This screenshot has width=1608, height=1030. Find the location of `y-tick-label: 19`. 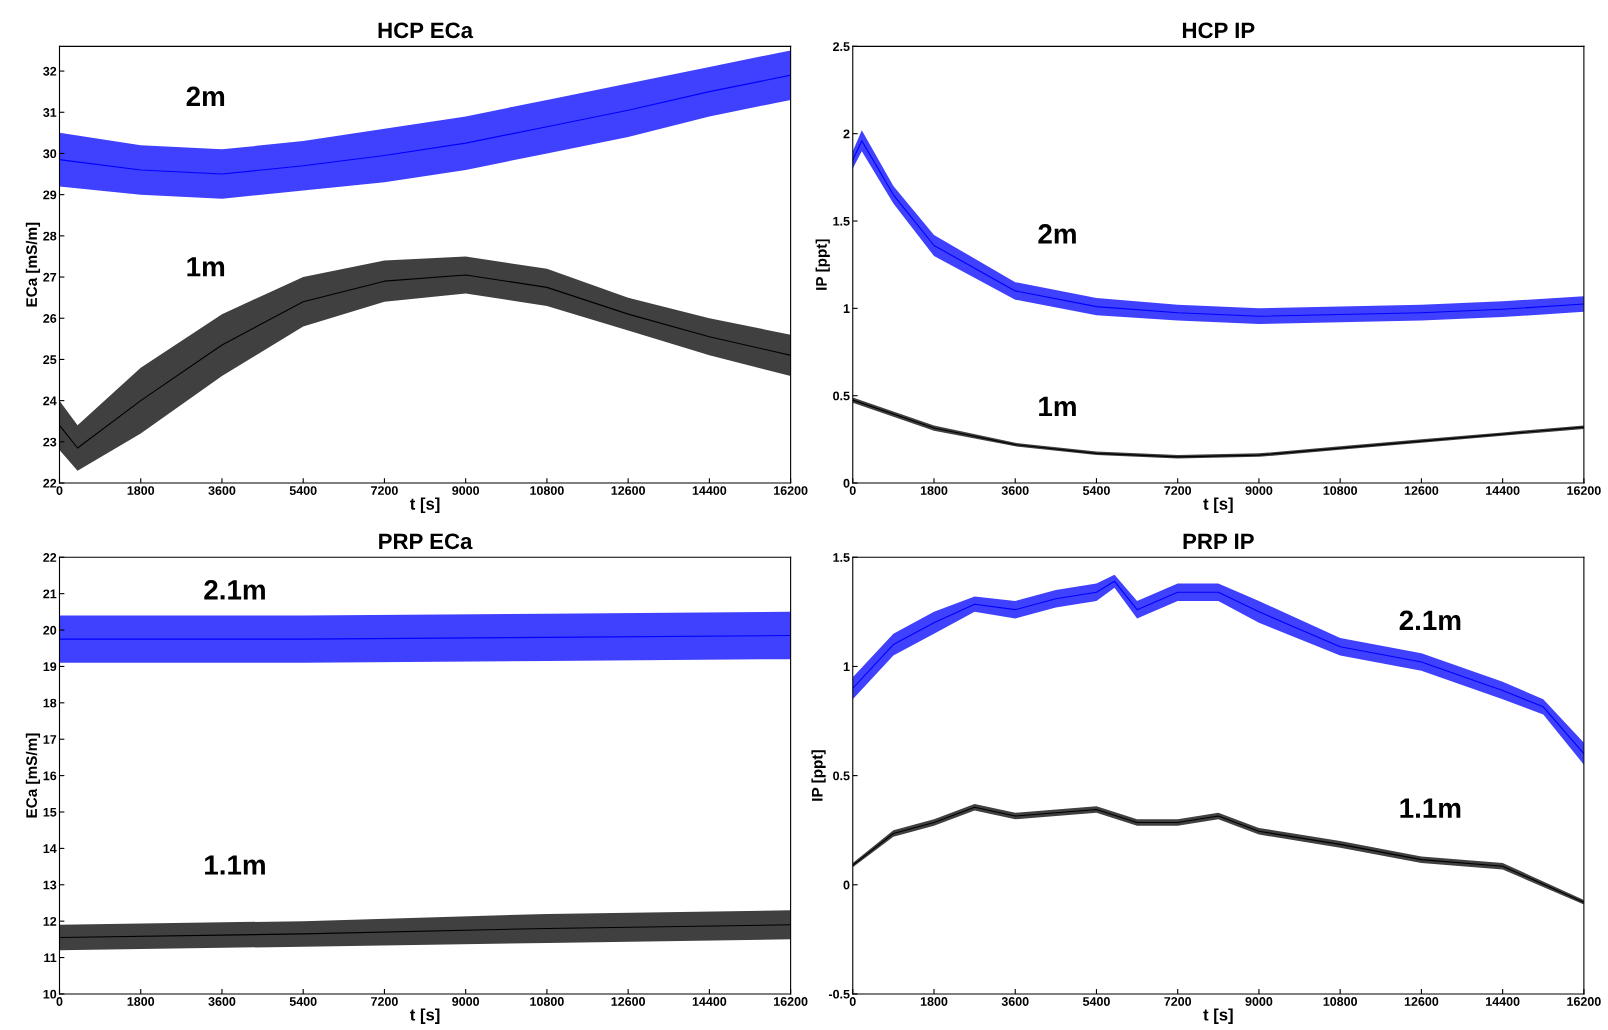

y-tick-label: 19 is located at coordinates (50, 667).